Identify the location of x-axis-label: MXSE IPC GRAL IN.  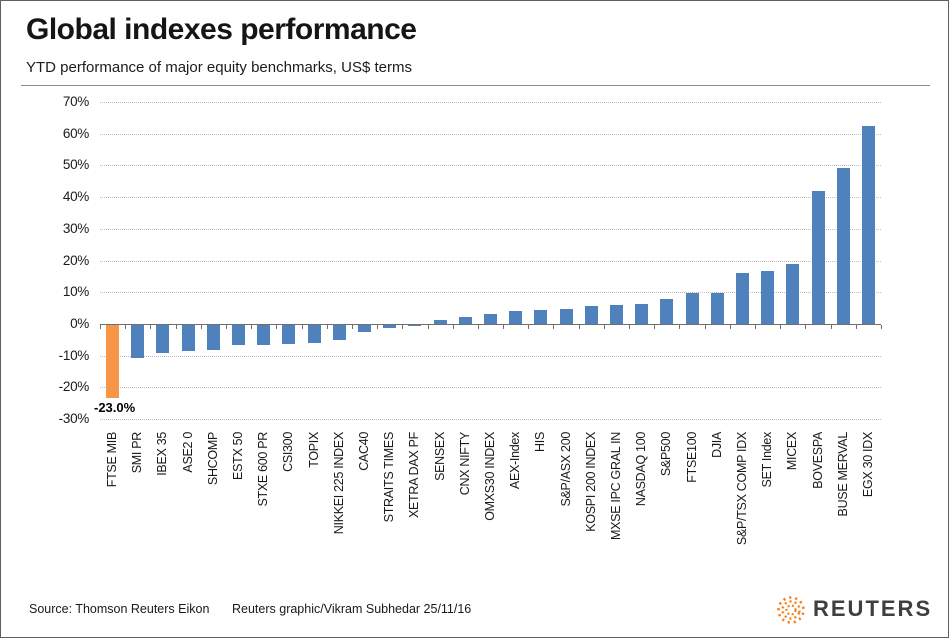
(615, 486).